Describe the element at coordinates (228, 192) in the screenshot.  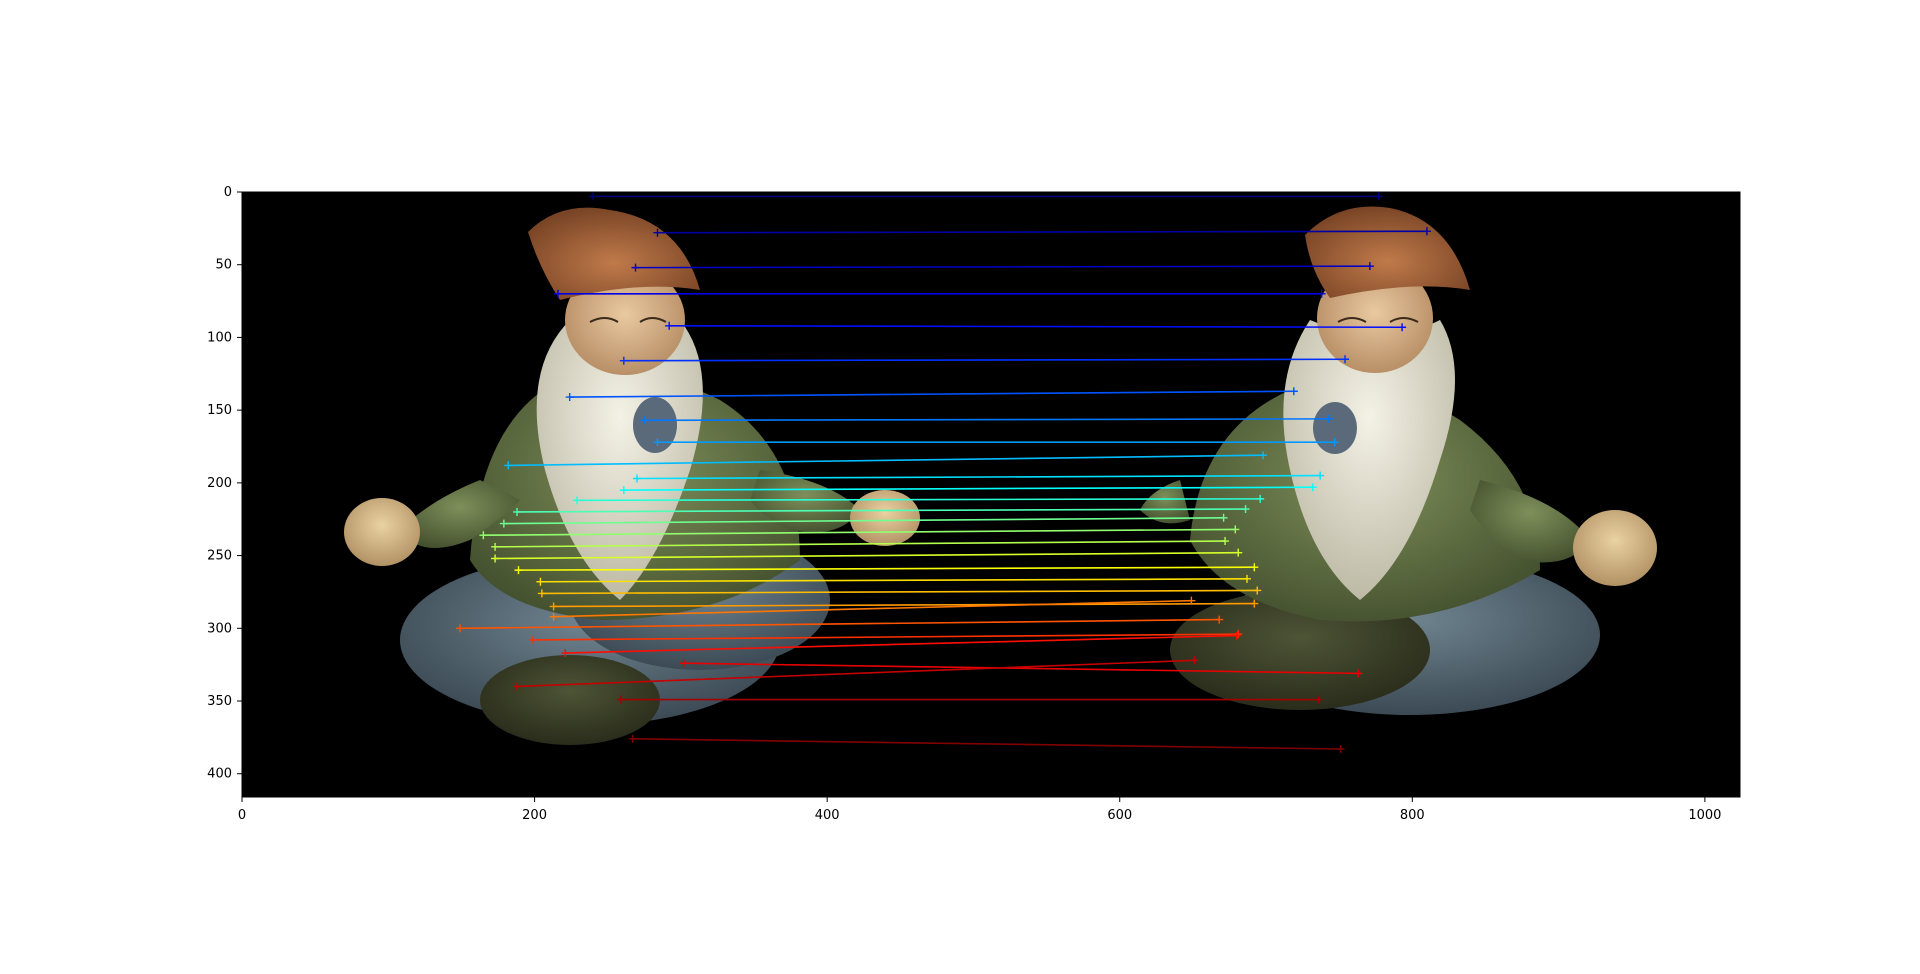
I see `y-tick-label: 0` at that location.